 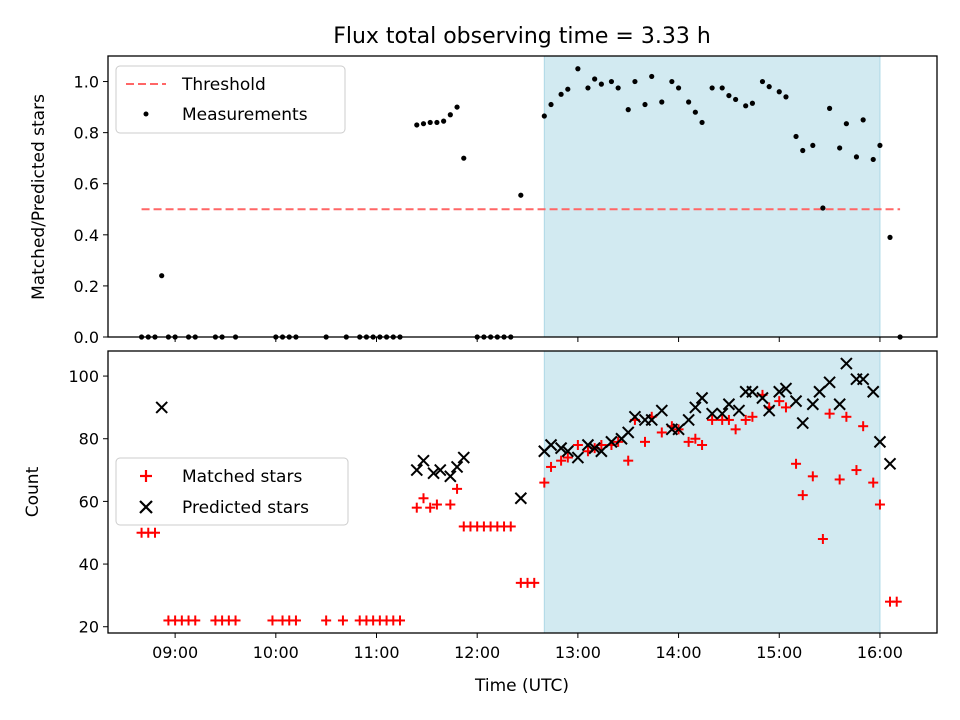 I want to click on chart-title: Flux total observing time = 3.33 h, so click(x=522, y=36).